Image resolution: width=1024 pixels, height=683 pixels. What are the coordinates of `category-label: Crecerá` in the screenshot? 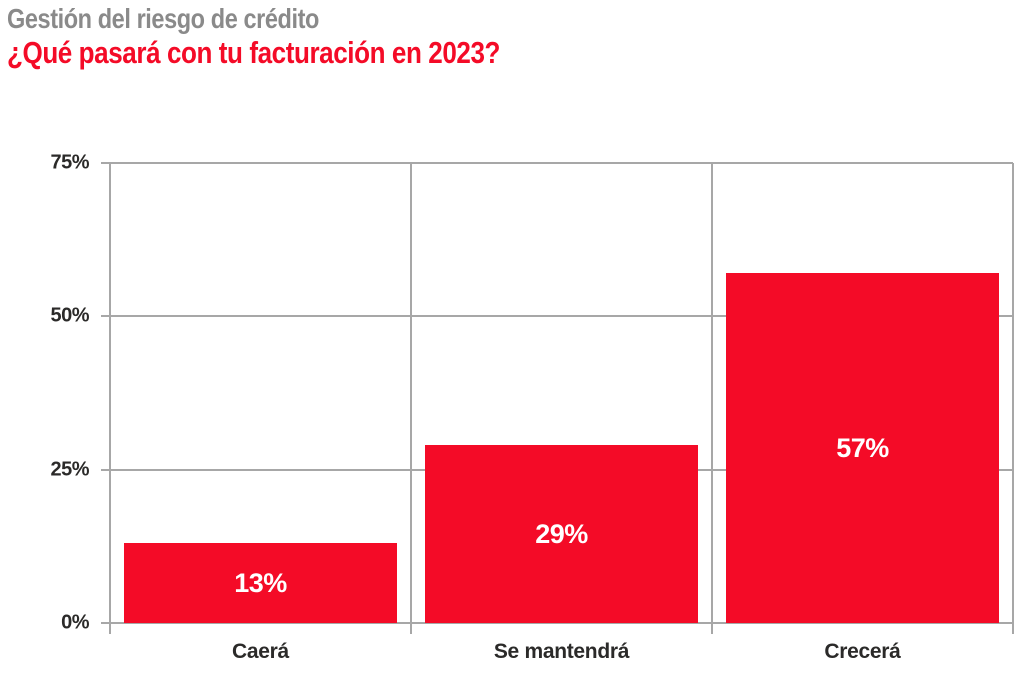 It's located at (862, 651).